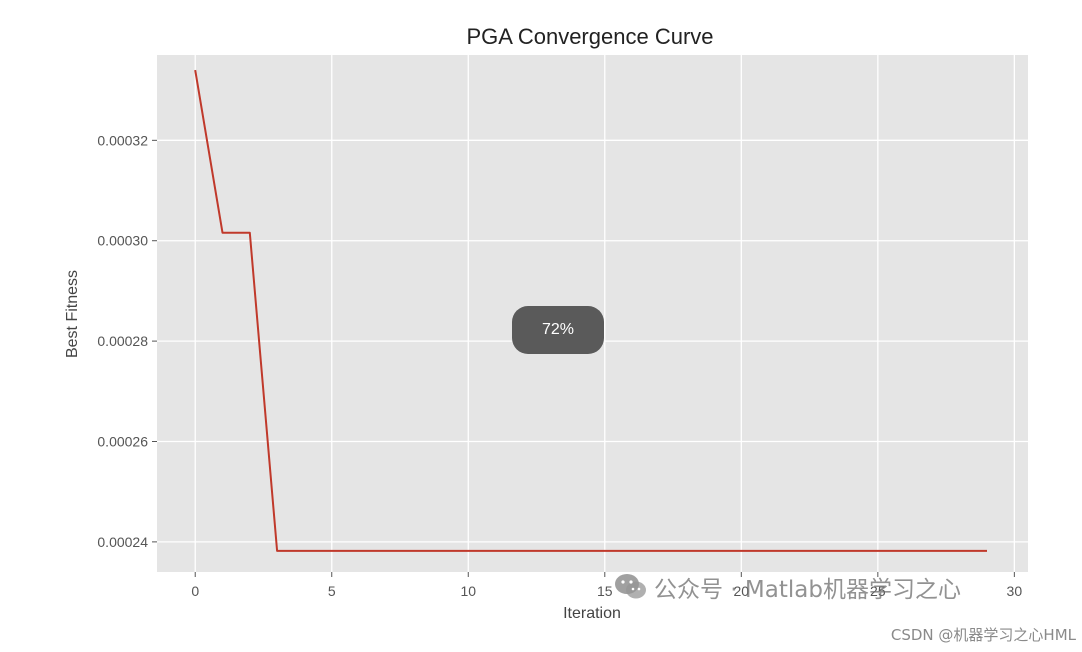 The width and height of the screenshot is (1082, 652). I want to click on csdn-credit: CSDN @机器学习之心HML, so click(983, 635).